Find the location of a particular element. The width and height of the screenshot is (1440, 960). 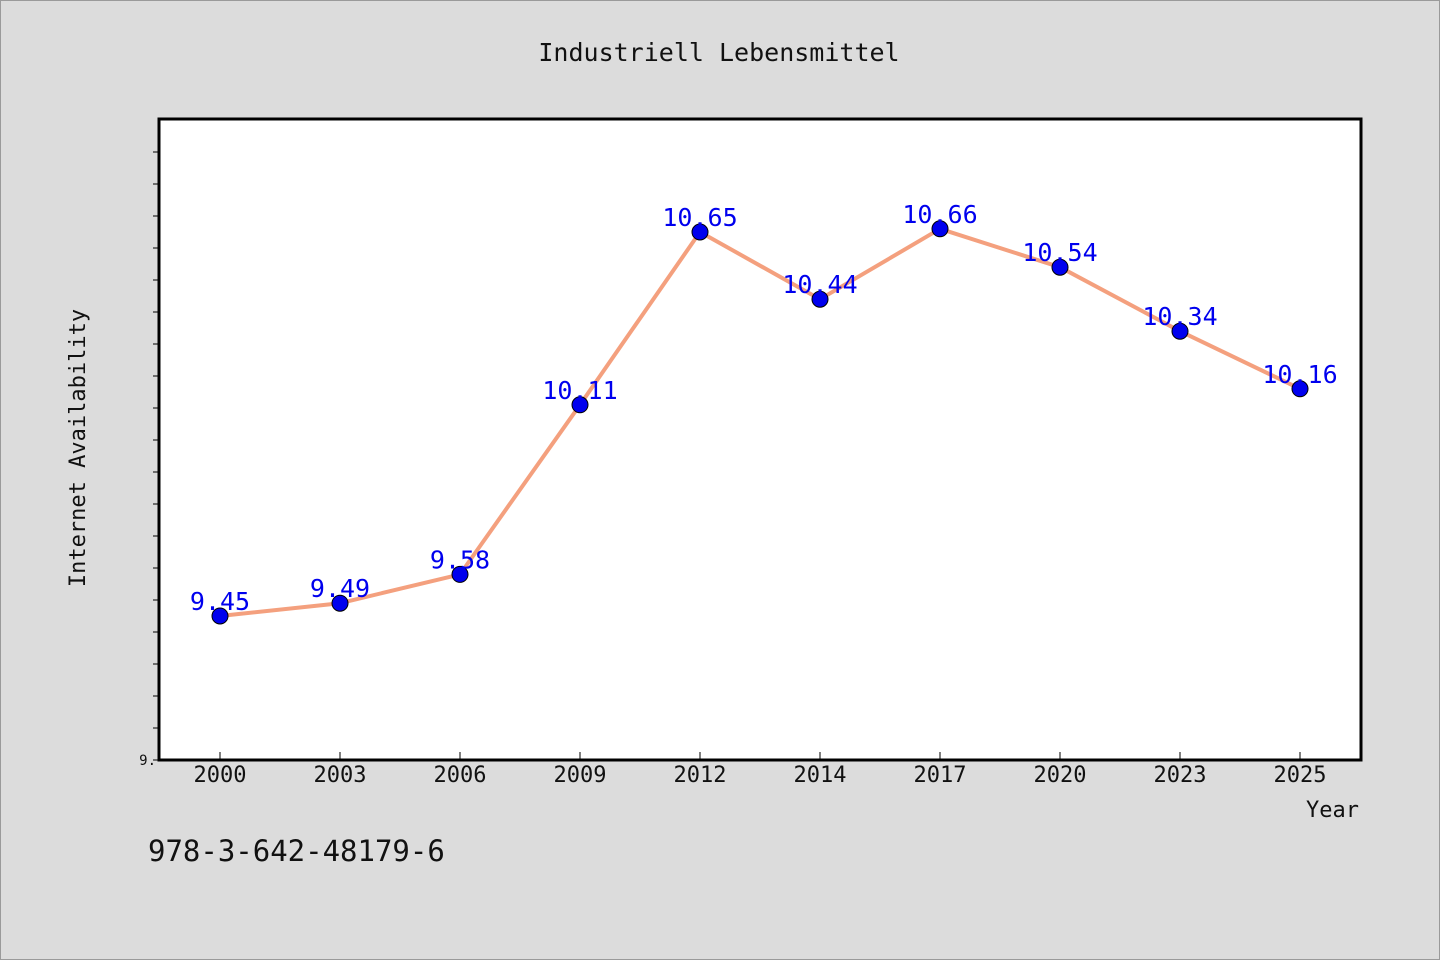

y-axis-tick-labels: 9. is located at coordinates (147, 761).